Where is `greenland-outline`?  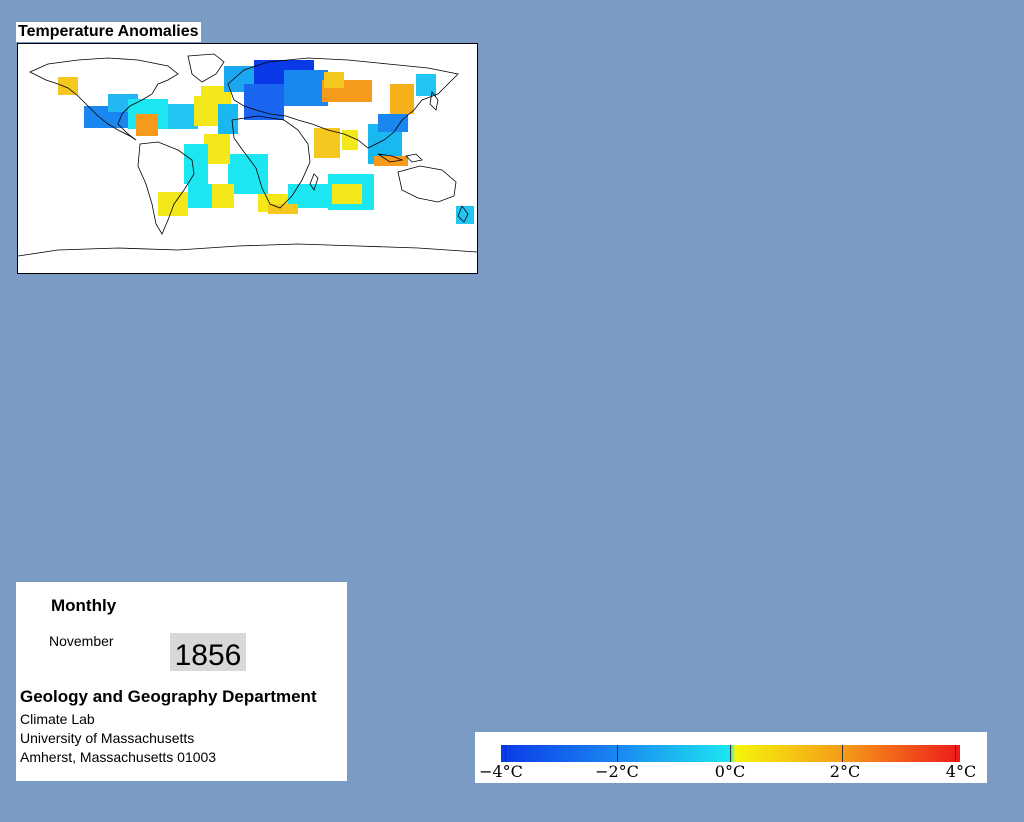
greenland-outline is located at coordinates (206, 68).